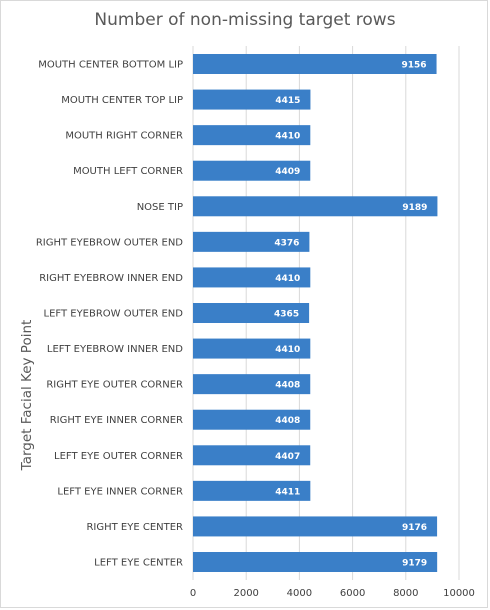 The width and height of the screenshot is (490, 610). I want to click on value-label: 9156, so click(413, 66).